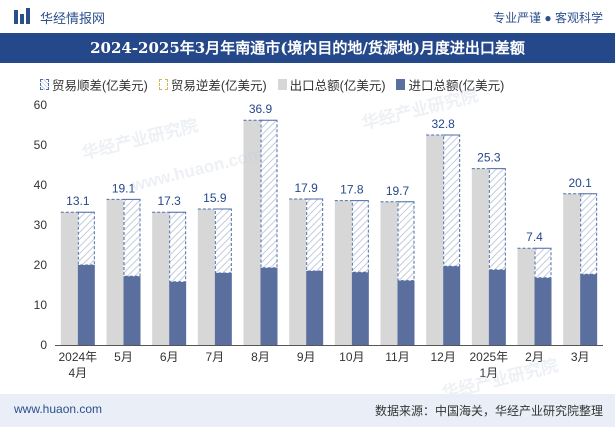 The image size is (615, 427). Describe the element at coordinates (306, 188) in the screenshot. I see `data-label: 17.9` at that location.